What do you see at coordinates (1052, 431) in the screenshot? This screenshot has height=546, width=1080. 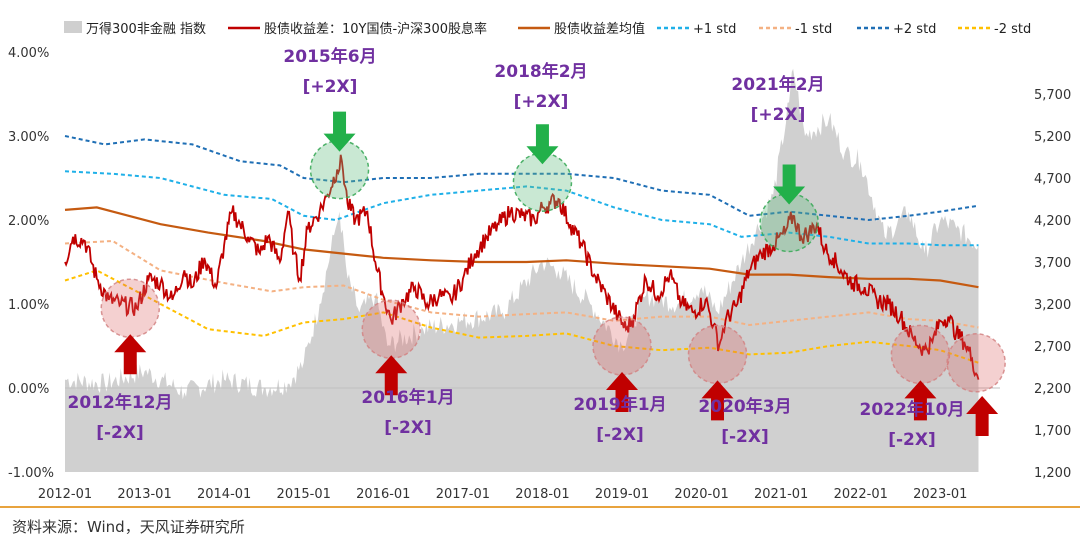 I see `y-right-tick-label: 1,700` at bounding box center [1052, 431].